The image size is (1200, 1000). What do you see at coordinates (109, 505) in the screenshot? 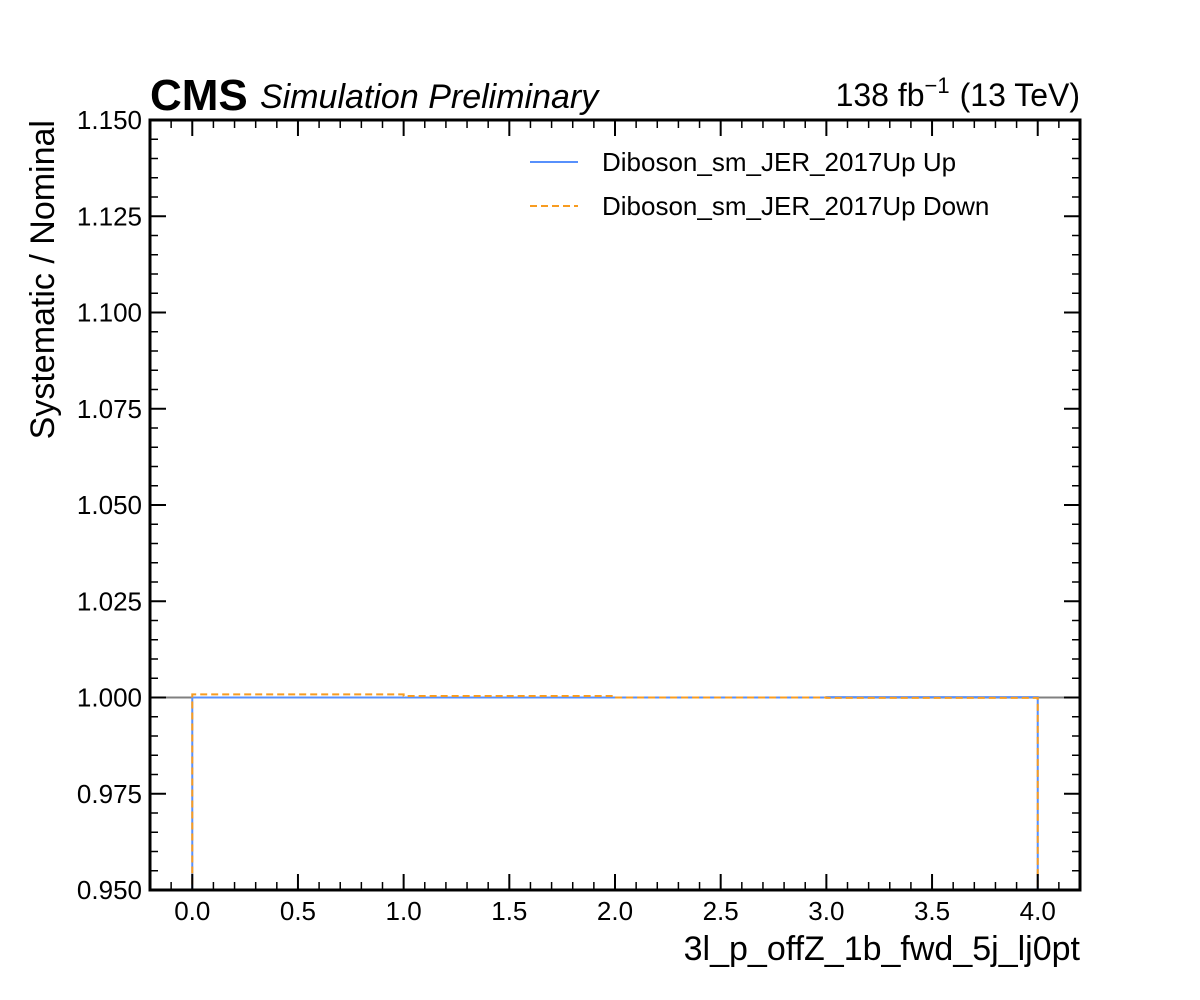
I see `y-tick-label: 1.050` at bounding box center [109, 505].